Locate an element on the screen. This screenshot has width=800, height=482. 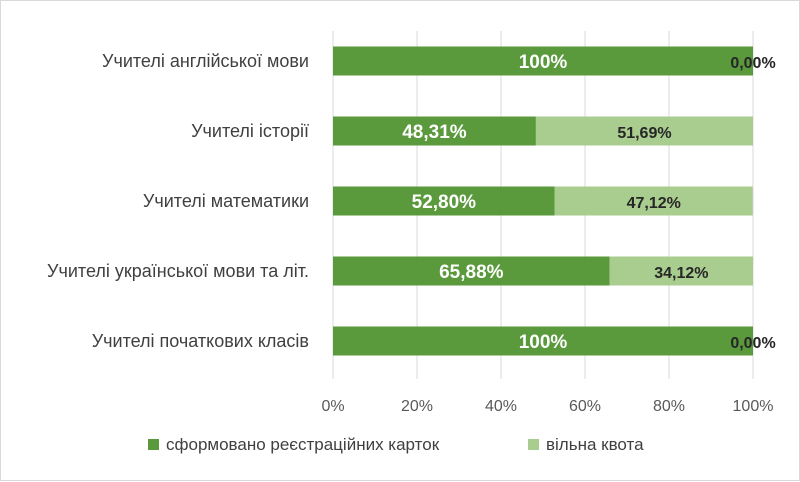
data-label: 52,80% is located at coordinates (444, 202).